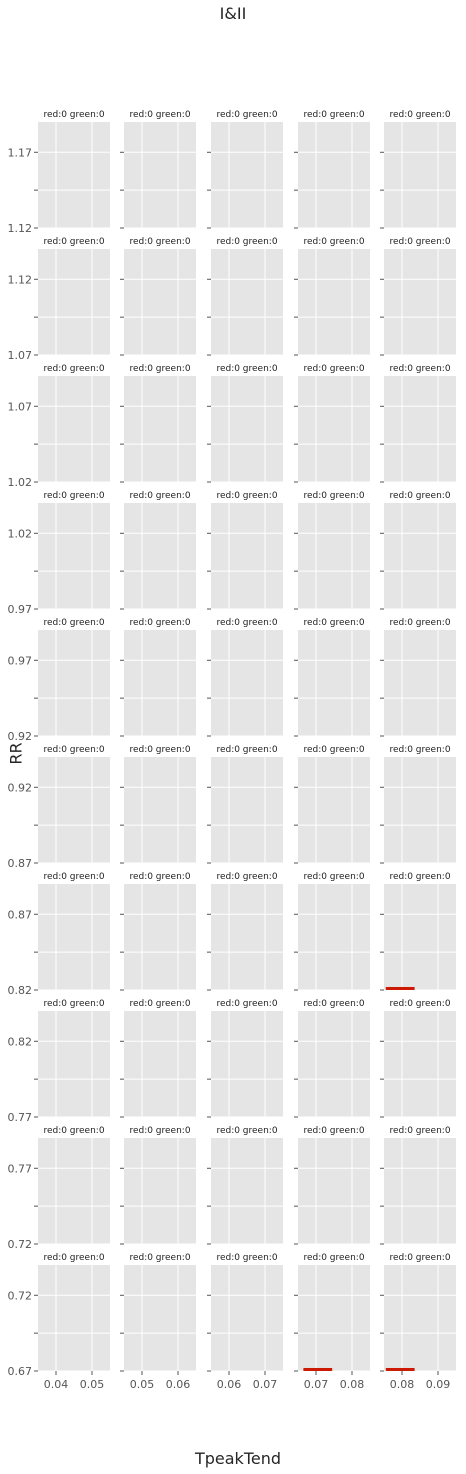 The image size is (466, 1474). I want to click on y-tick-label: 0.67, so click(20, 1371).